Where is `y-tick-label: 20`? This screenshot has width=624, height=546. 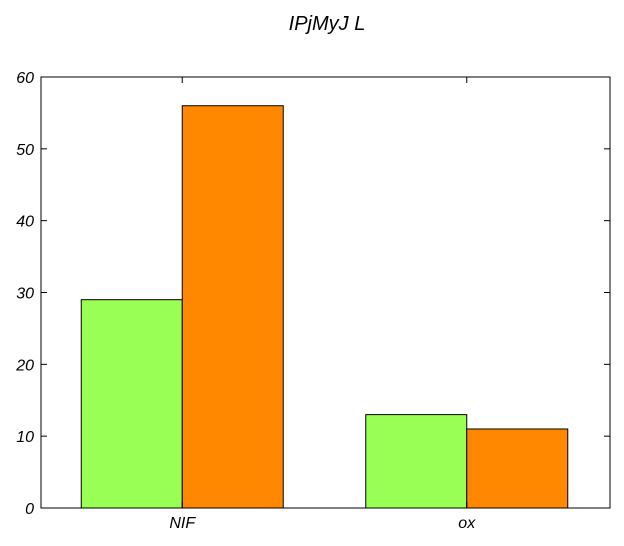 y-tick-label: 20 is located at coordinates (24, 365).